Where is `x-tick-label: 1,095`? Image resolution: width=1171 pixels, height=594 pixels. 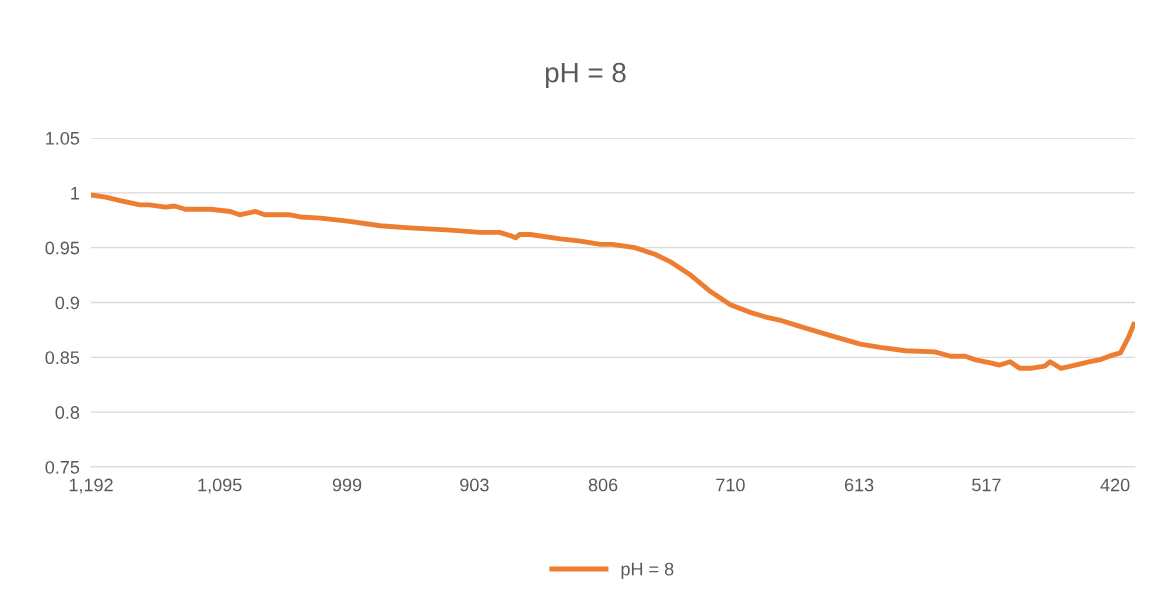
x-tick-label: 1,095 is located at coordinates (220, 486).